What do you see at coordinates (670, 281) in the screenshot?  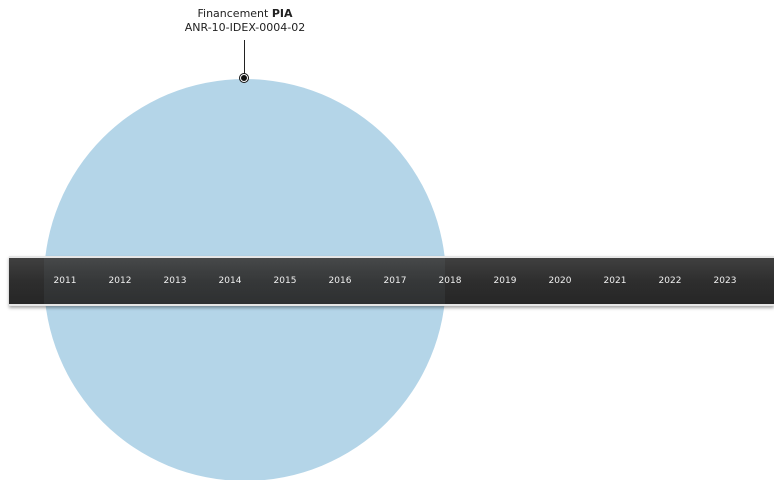 I see `year-label: 2022` at bounding box center [670, 281].